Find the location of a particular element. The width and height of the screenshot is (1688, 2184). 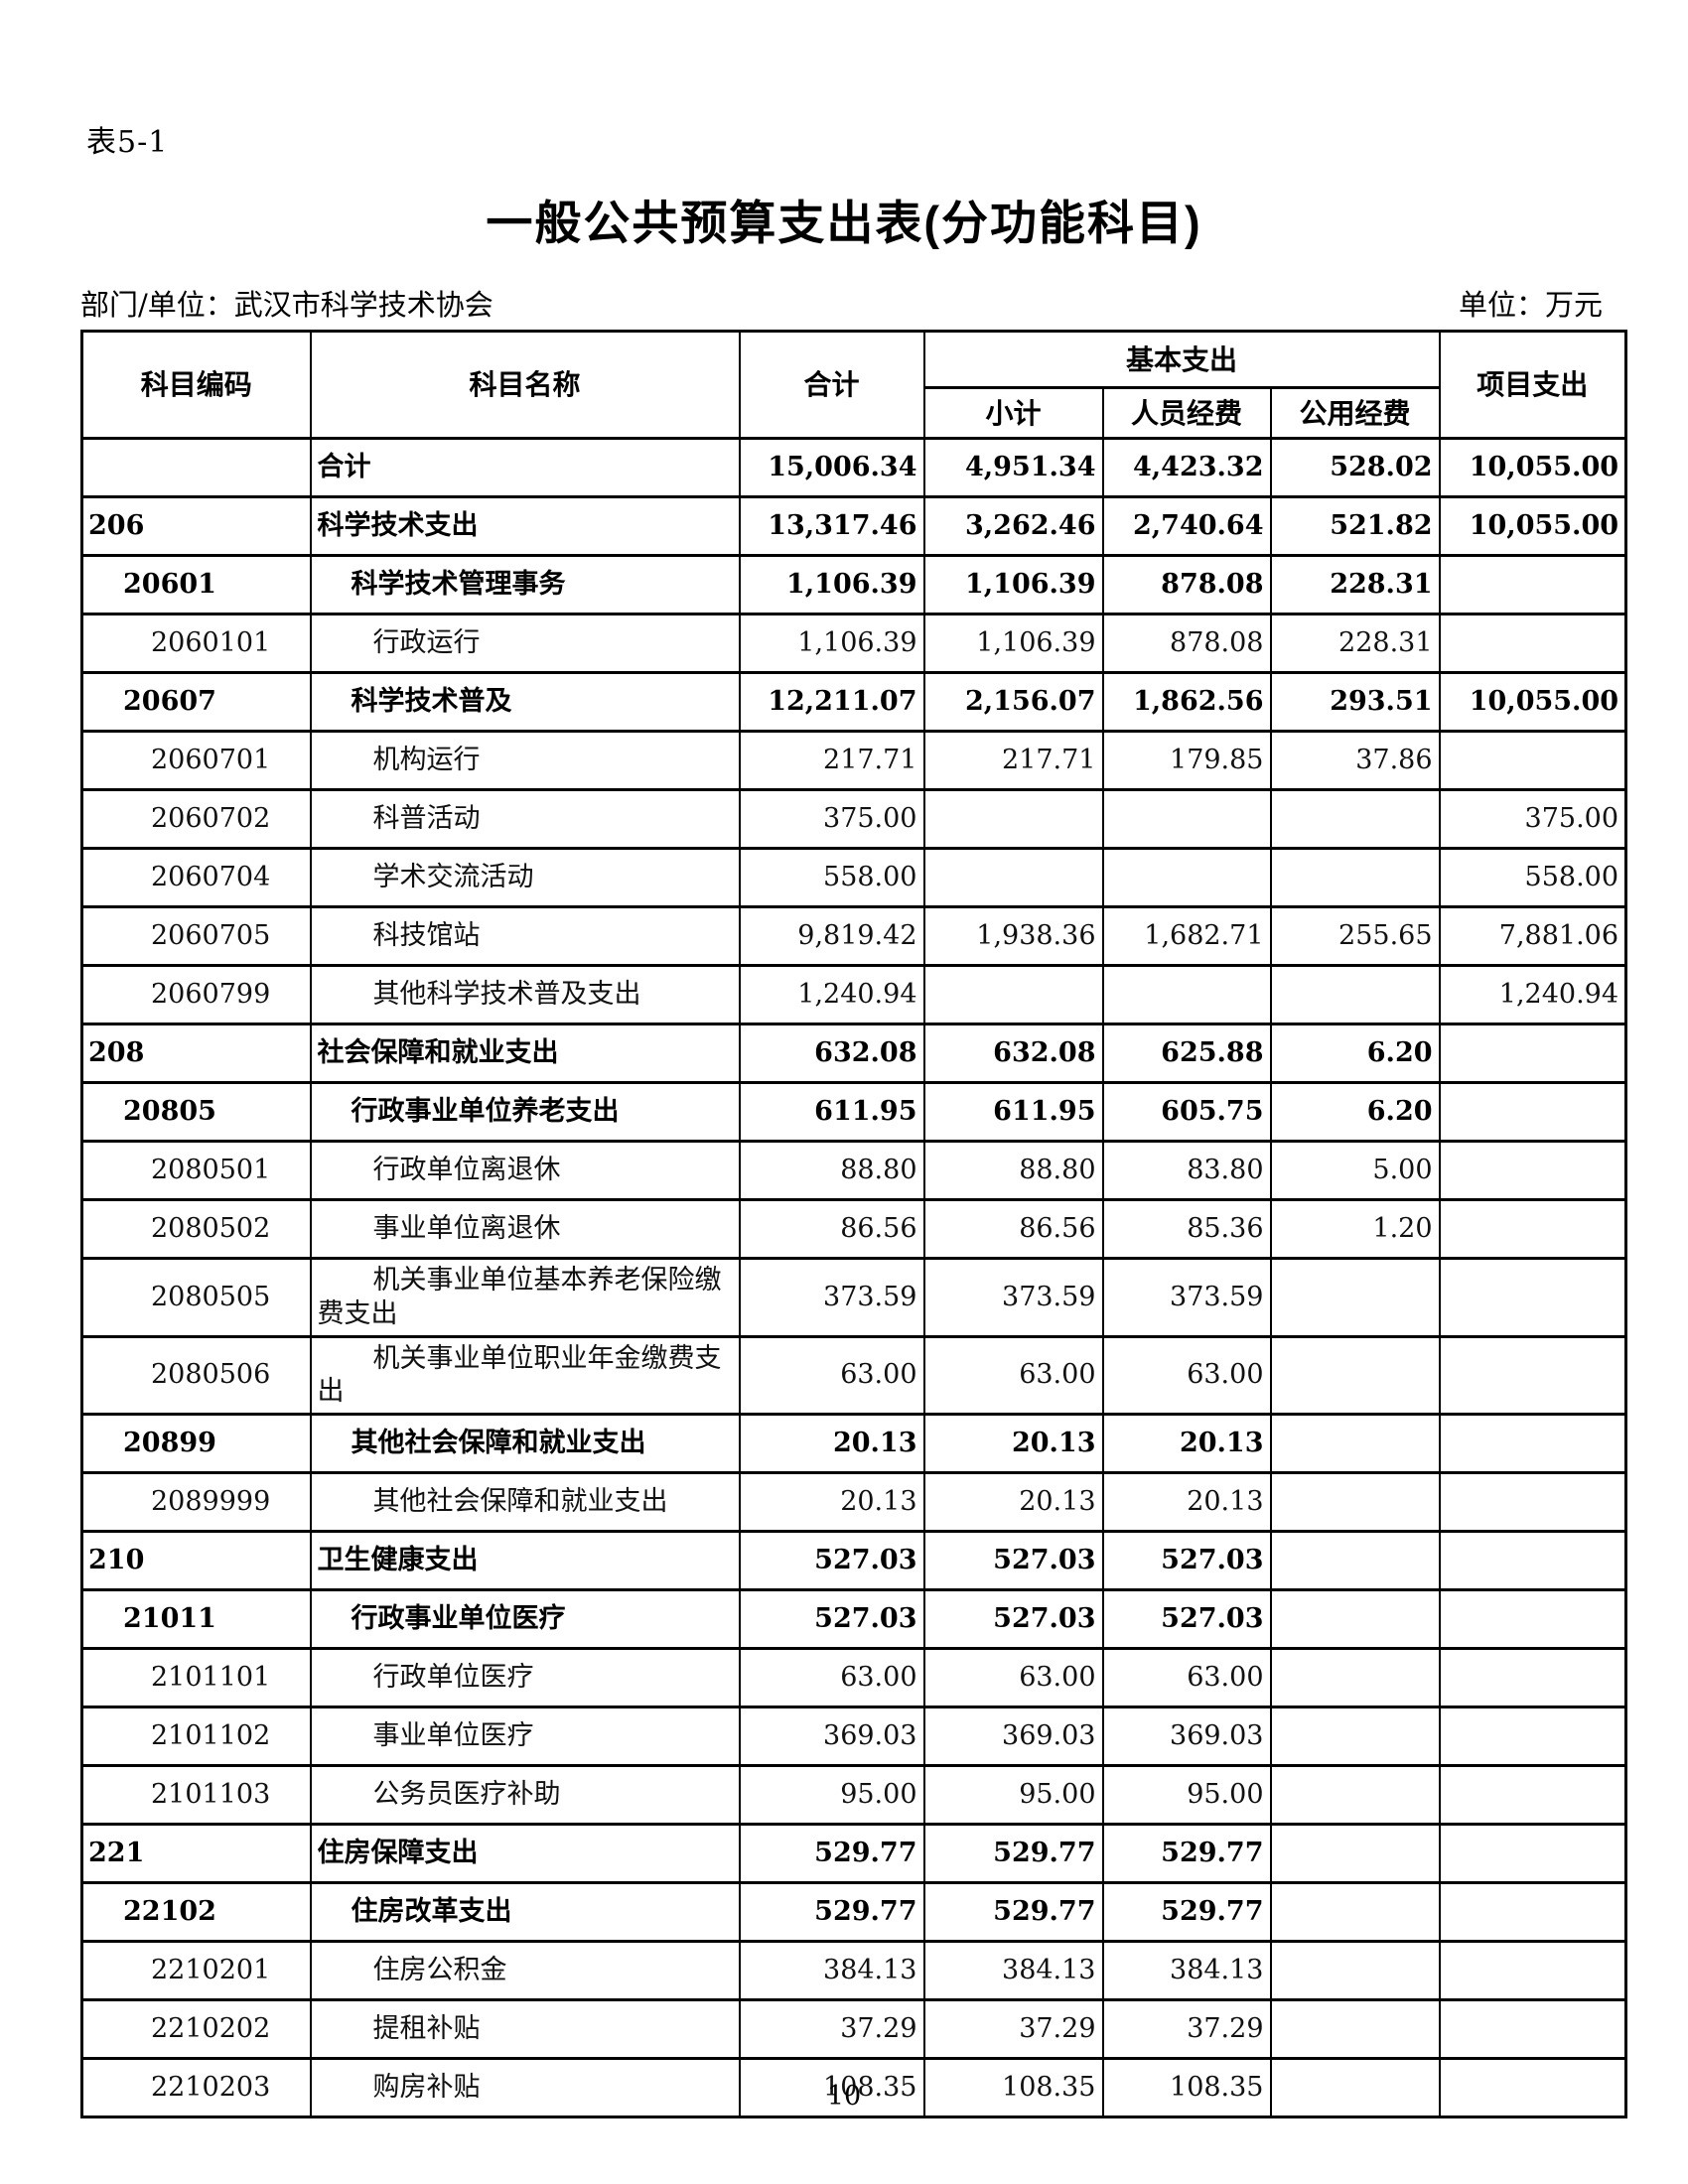

table-row: 2060101 行政运行 1,106.39 1,106.39 878.08 228.31 is located at coordinates (853, 643).